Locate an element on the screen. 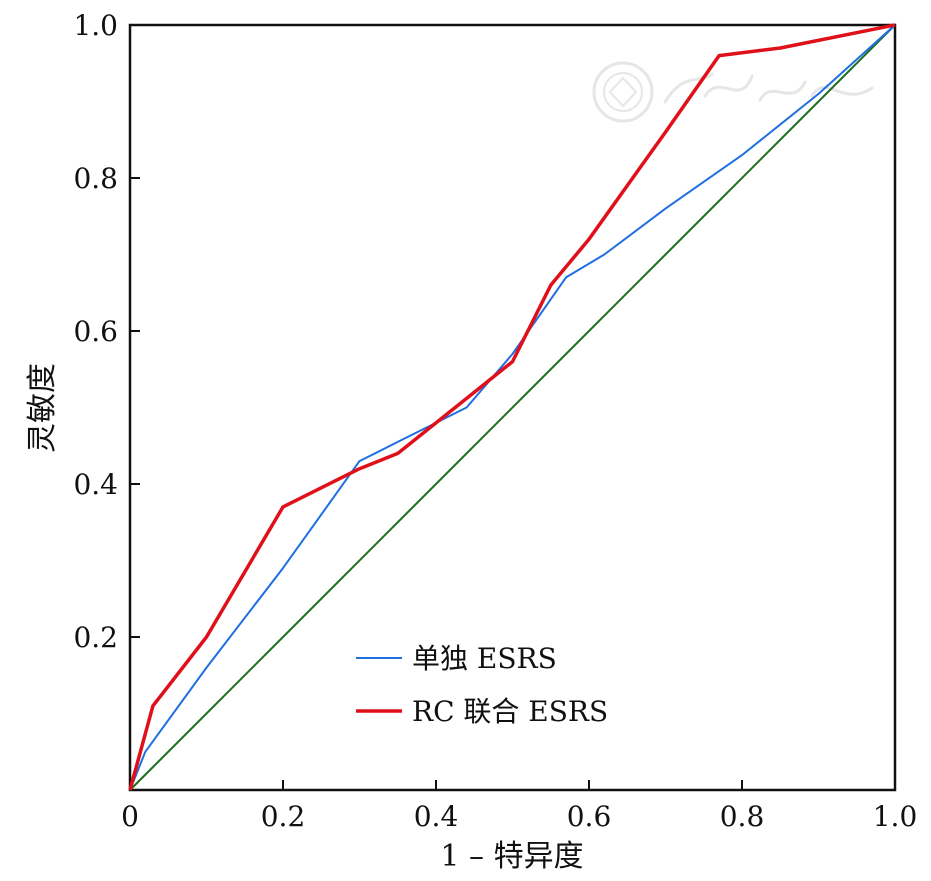 This screenshot has height=881, width=931. y-axis-ticks: 0.2 0.4 0.6 0.8 1.0 is located at coordinates (106, 331).